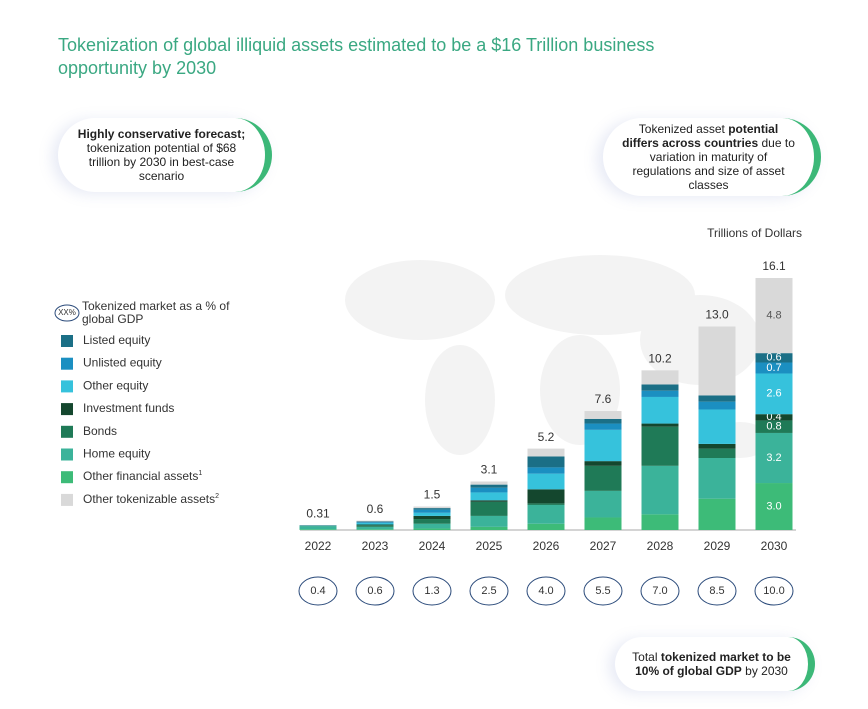  I want to click on legend-label: Other tokenizable assets2, so click(151, 499).